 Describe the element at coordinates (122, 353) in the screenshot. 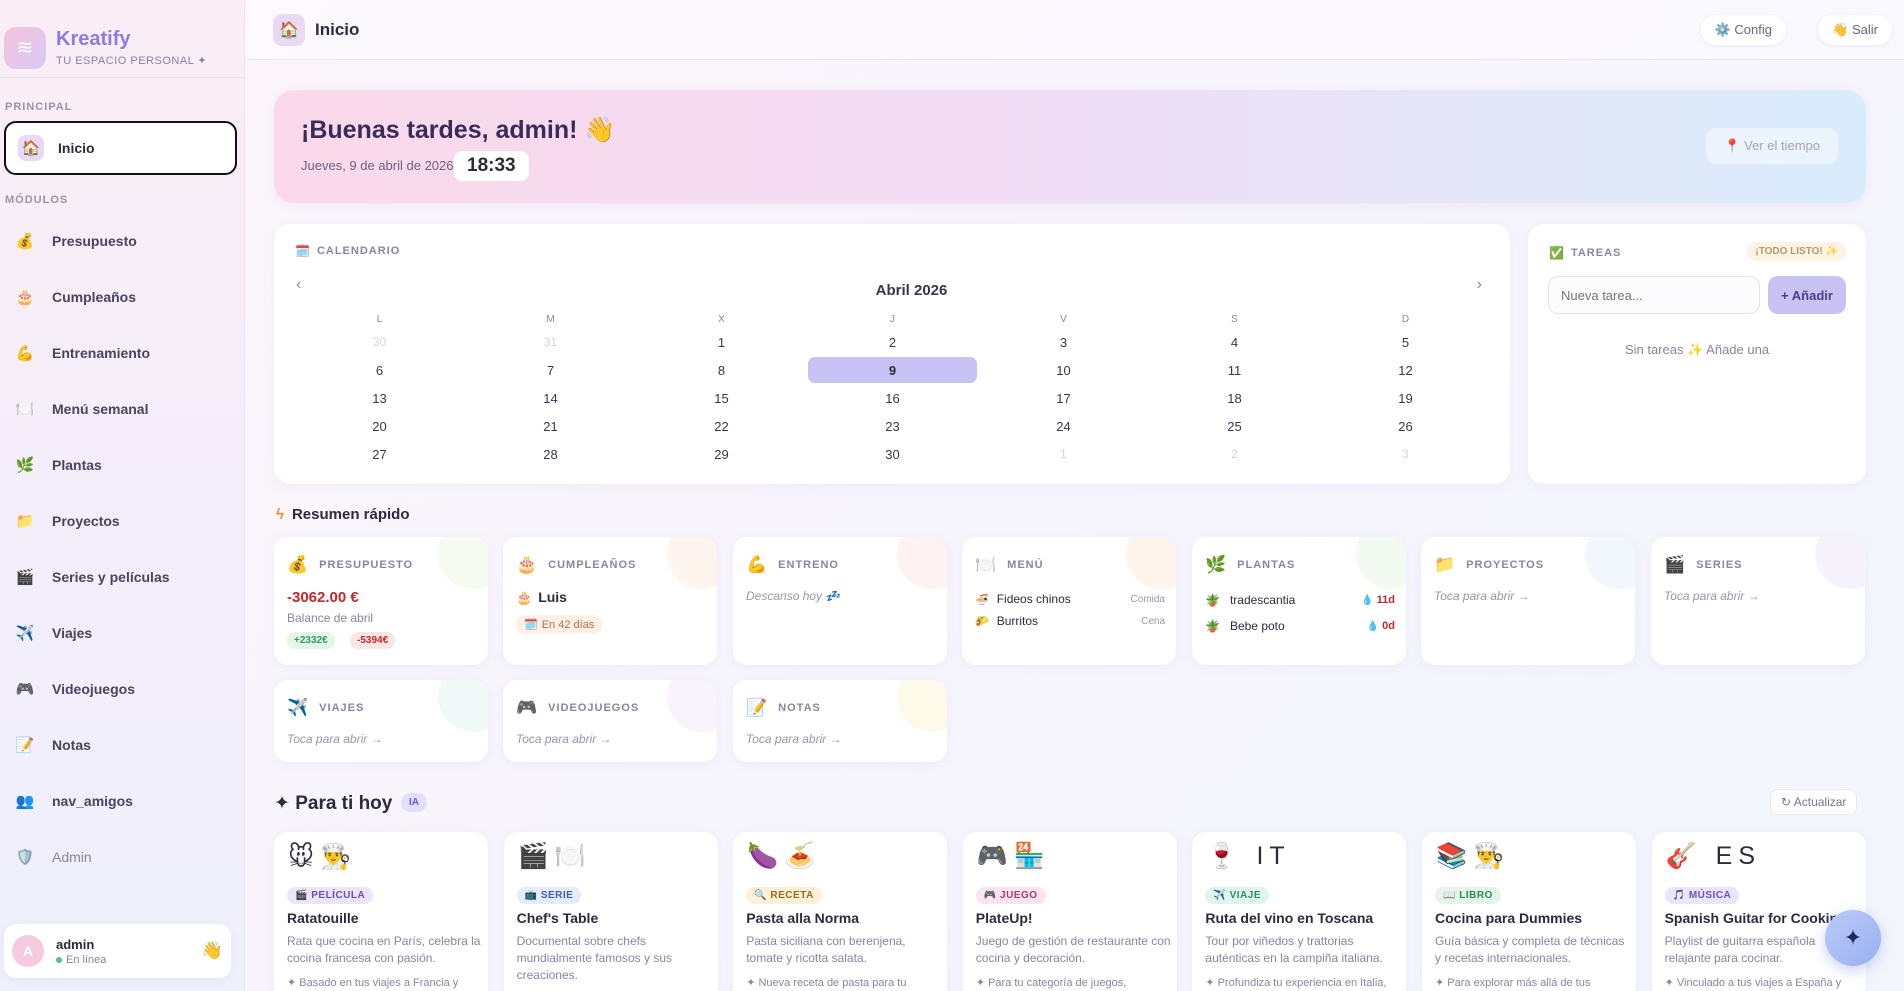

I see `sidebar-item: 💪 Entrenamiento` at that location.